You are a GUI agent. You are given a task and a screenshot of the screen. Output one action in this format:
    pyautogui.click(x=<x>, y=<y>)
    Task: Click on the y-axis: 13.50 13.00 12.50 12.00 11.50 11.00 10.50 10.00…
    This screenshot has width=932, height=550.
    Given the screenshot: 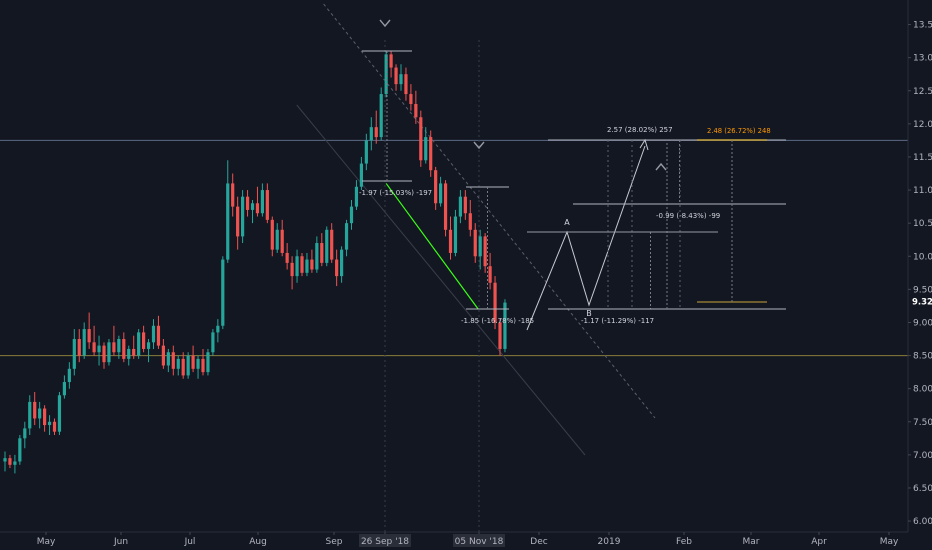 What is the action you would take?
    pyautogui.click(x=919, y=266)
    